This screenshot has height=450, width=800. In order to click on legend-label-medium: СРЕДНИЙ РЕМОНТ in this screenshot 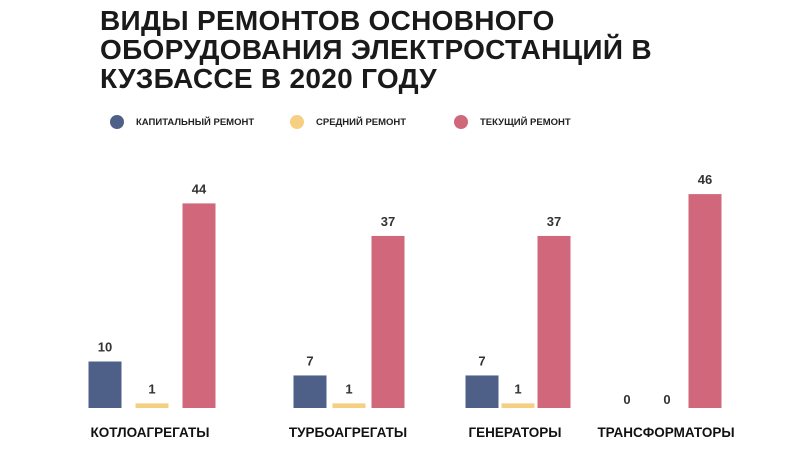, I will do `click(361, 122)`.